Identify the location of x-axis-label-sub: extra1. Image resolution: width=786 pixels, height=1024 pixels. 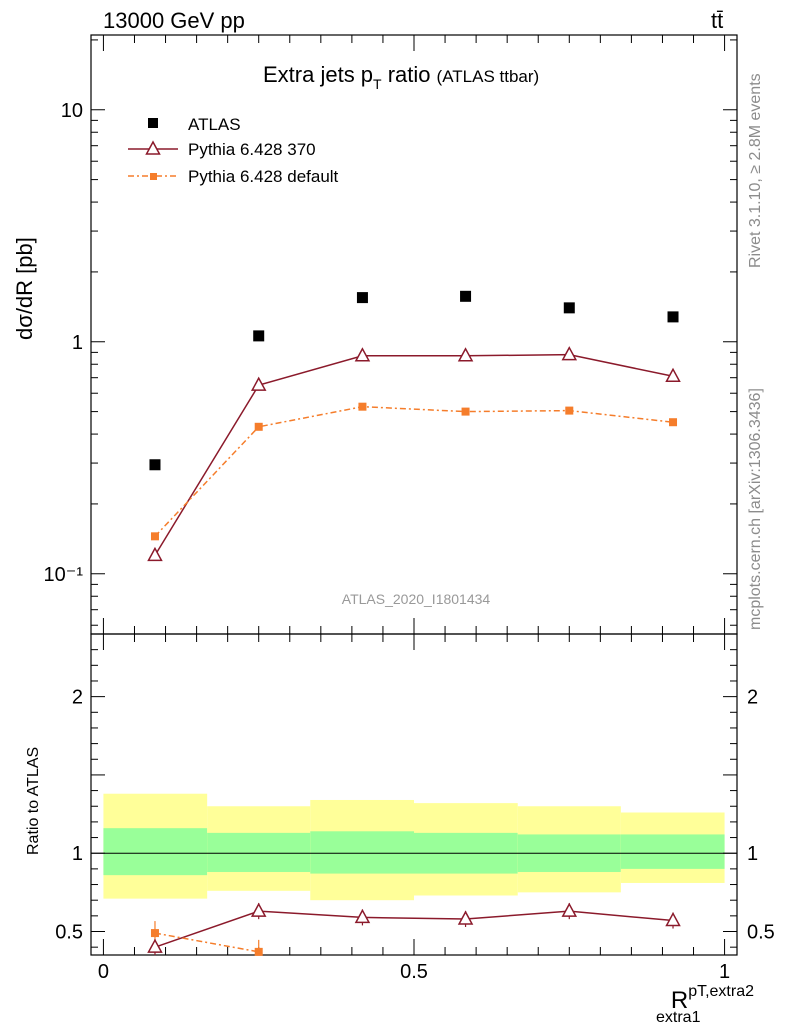
(678, 1016).